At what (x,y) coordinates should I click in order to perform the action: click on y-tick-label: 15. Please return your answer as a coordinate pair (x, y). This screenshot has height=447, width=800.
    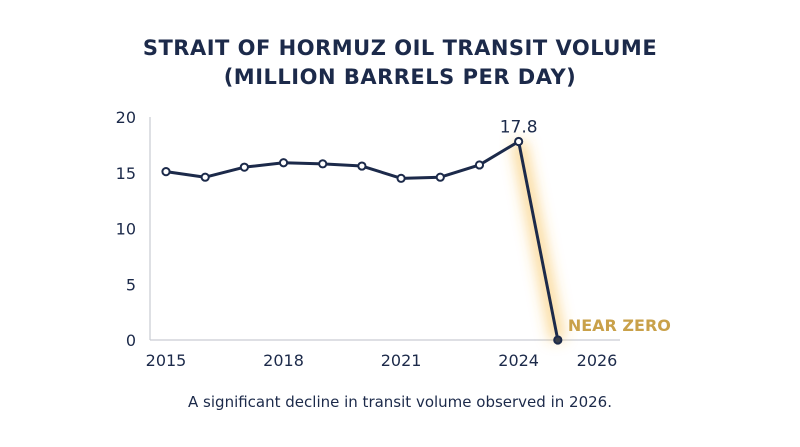
    Looking at the image, I should click on (126, 173).